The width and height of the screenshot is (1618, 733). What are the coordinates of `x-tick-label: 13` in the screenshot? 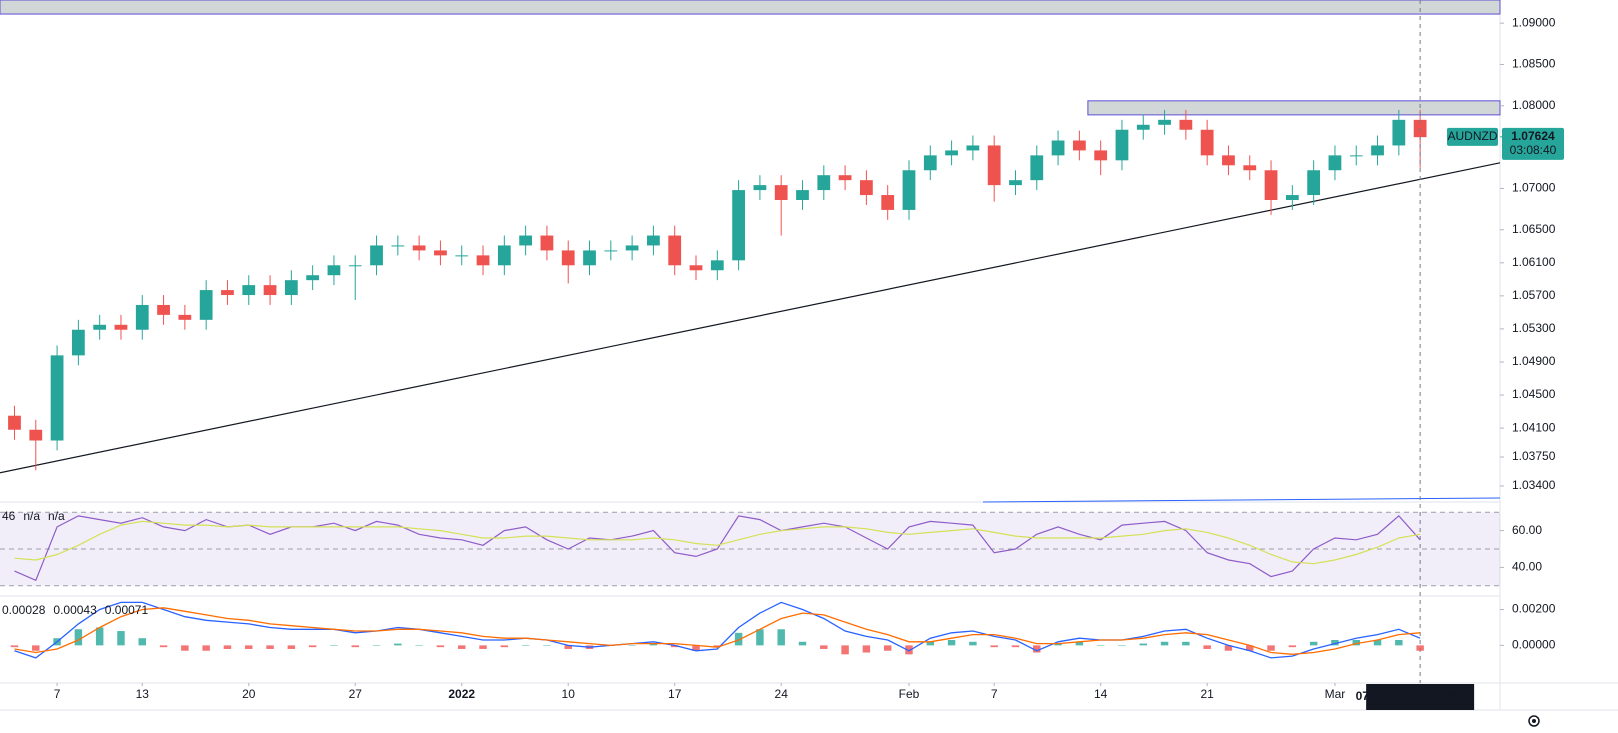 It's located at (143, 694).